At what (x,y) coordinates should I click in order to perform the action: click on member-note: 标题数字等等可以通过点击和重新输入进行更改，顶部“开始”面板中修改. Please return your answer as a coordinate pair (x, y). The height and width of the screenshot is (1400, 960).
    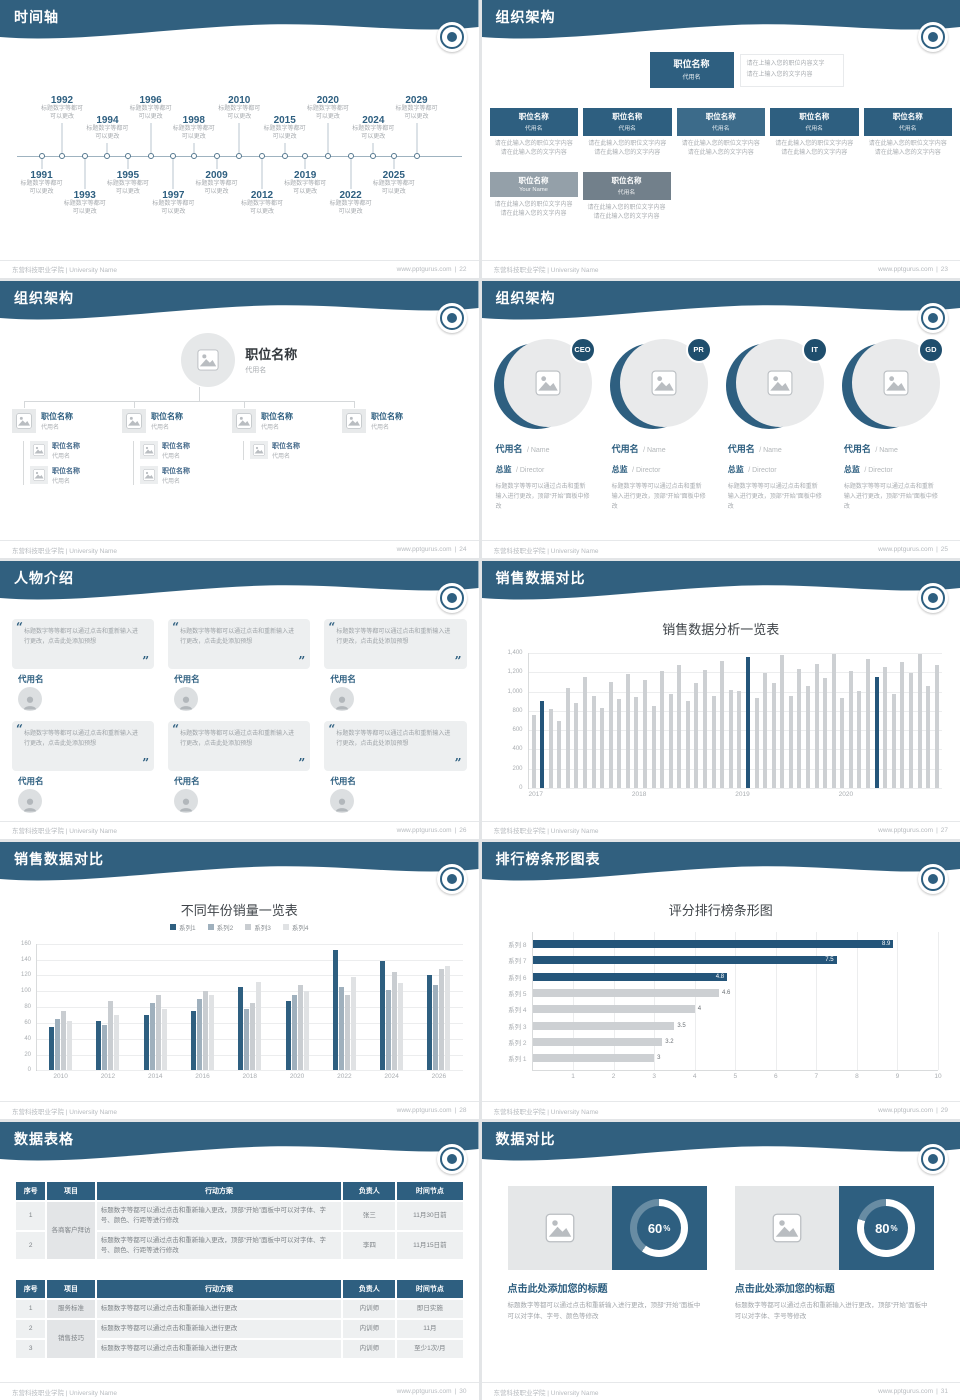
    Looking at the image, I should click on (890, 496).